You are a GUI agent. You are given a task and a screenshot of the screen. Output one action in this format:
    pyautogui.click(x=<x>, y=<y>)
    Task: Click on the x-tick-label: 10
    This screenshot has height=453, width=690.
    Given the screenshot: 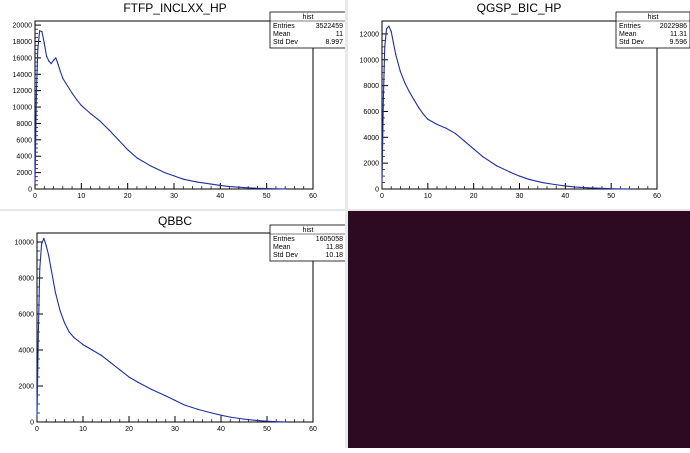 What is the action you would take?
    pyautogui.click(x=83, y=429)
    